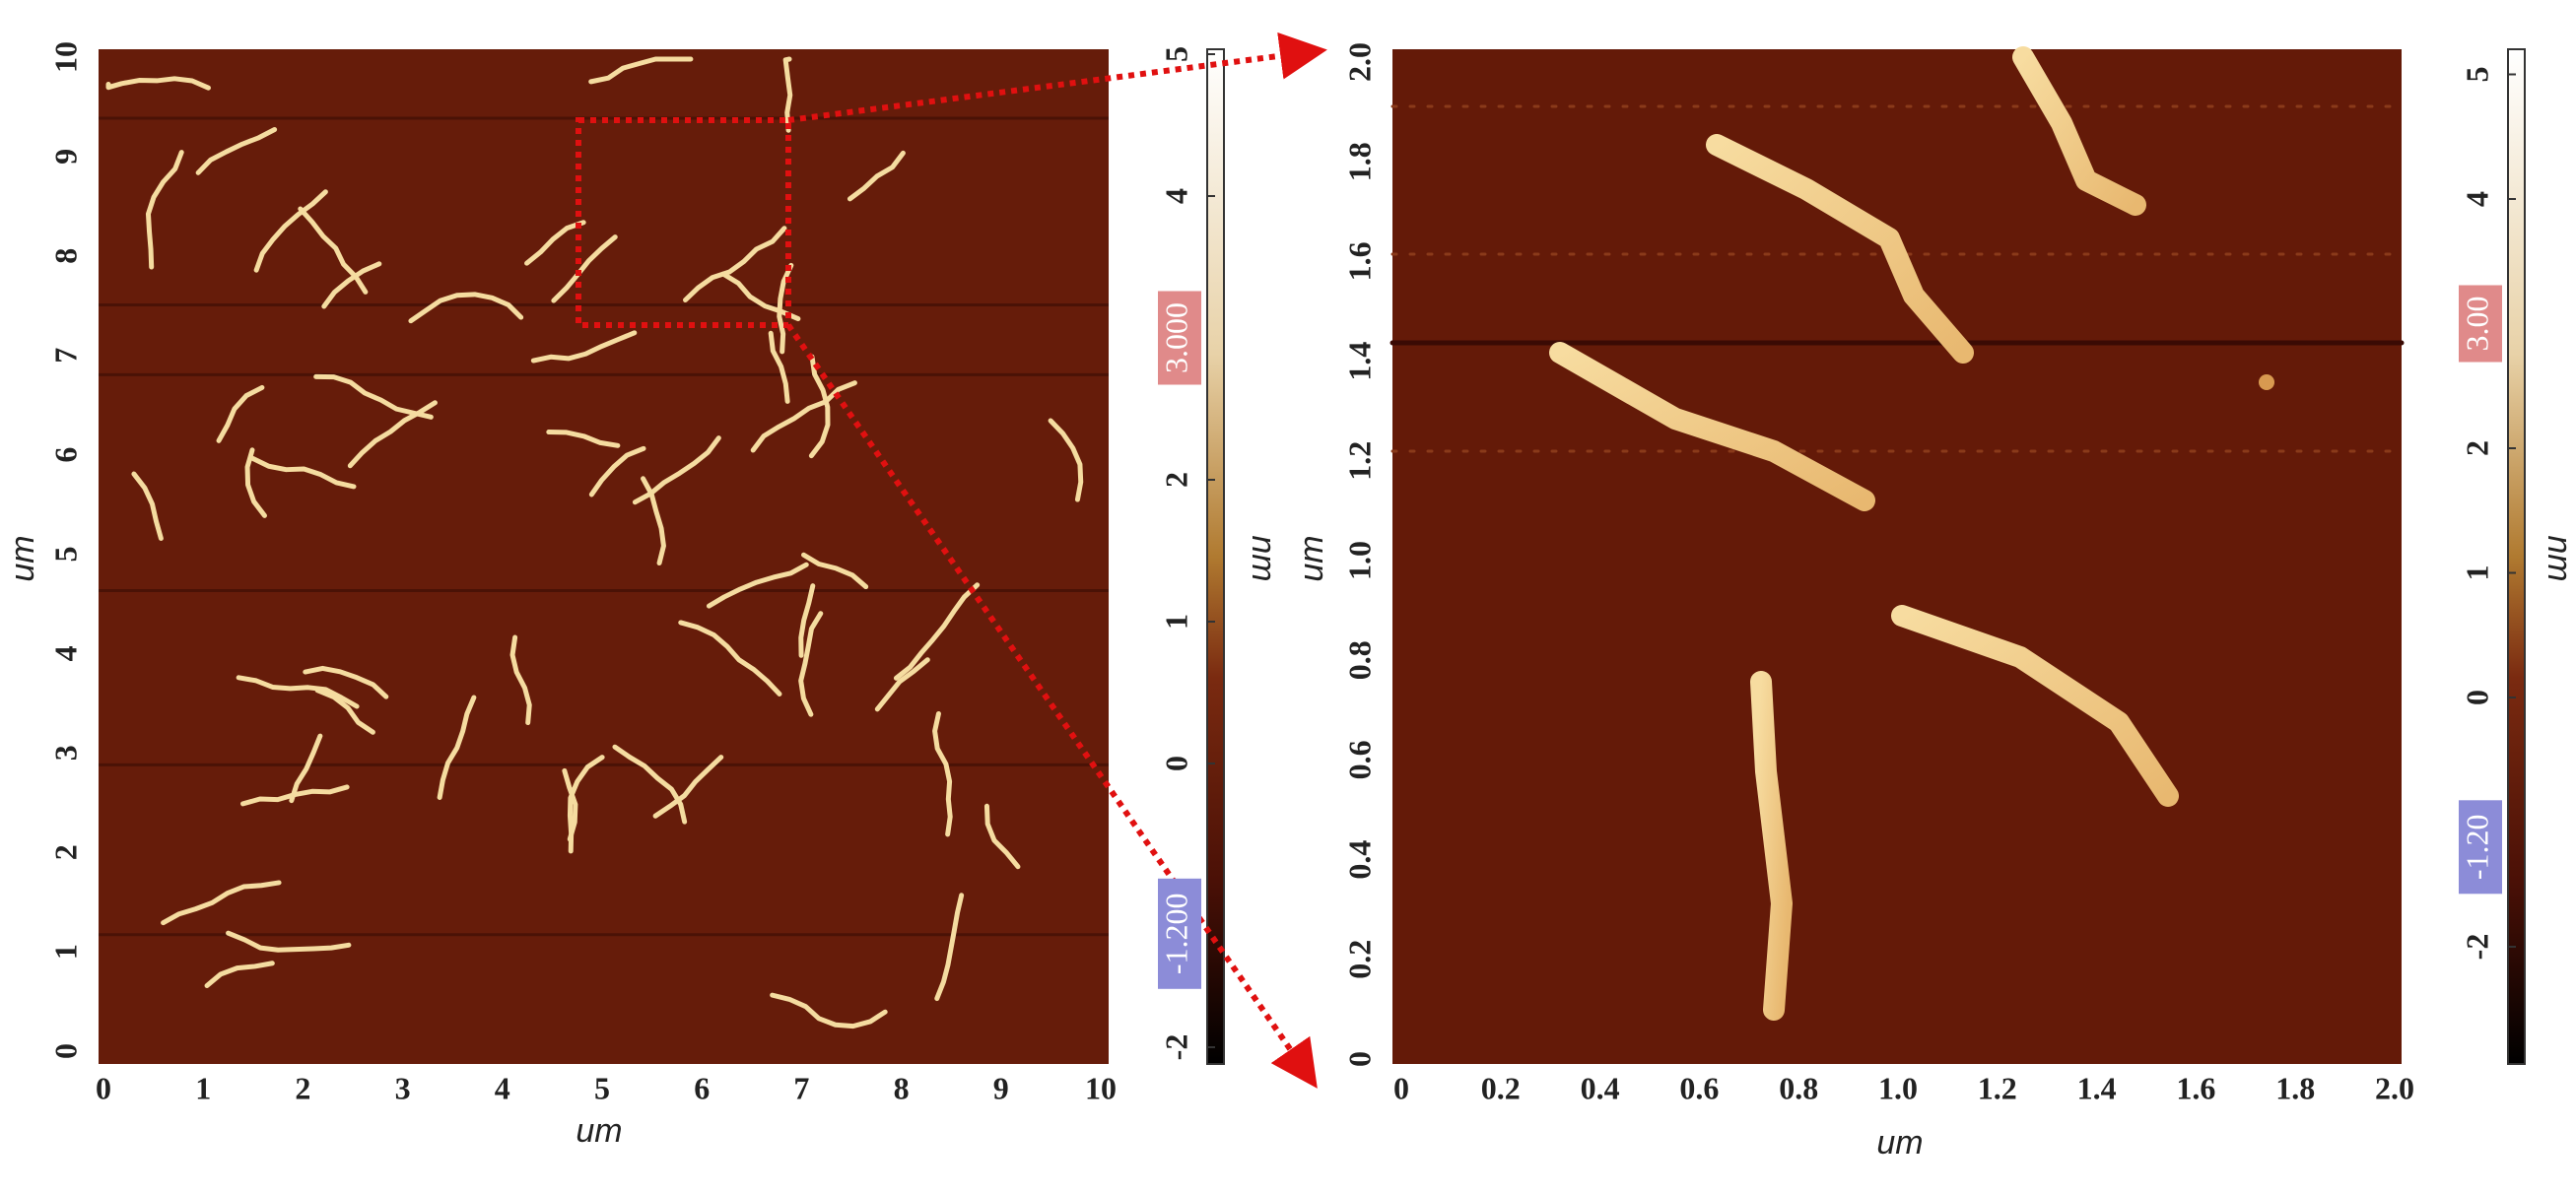  What do you see at coordinates (702, 1087) in the screenshot?
I see `x-tick-label: 6` at bounding box center [702, 1087].